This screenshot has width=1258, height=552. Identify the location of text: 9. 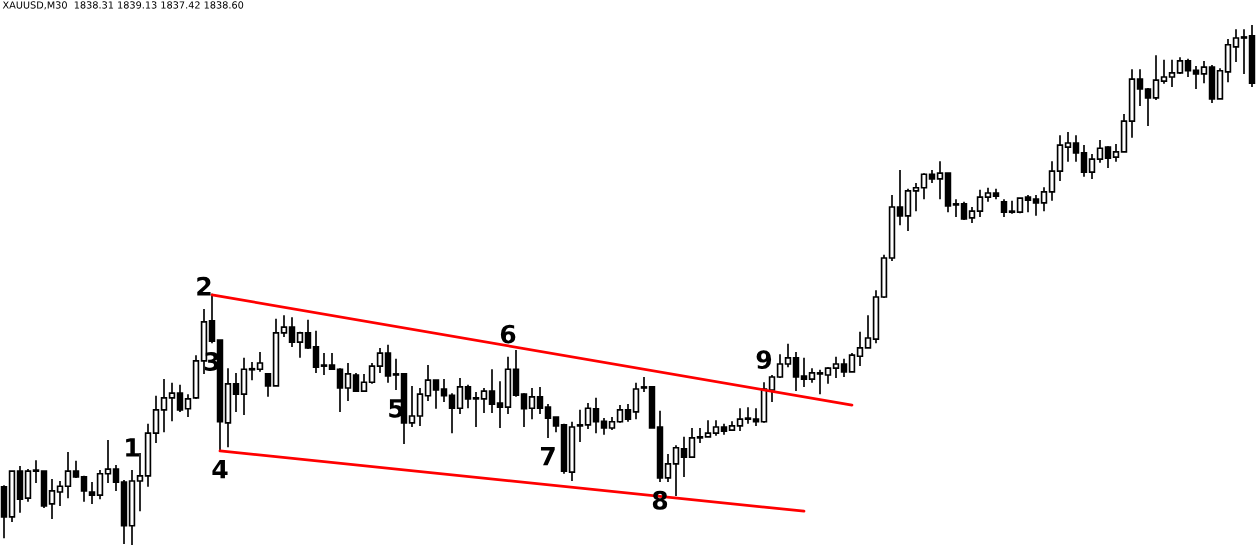
(764, 360).